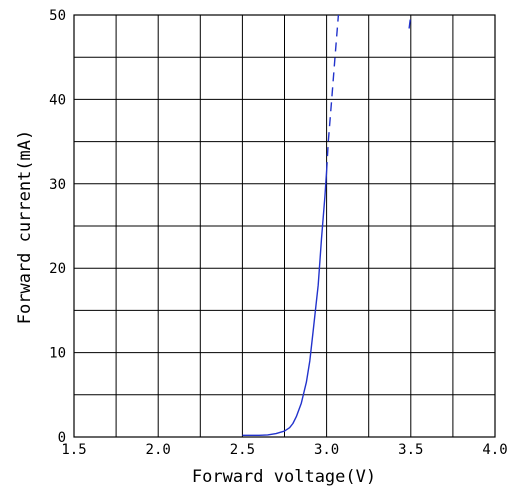 The width and height of the screenshot is (520, 493). What do you see at coordinates (326, 450) in the screenshot?
I see `x-tick-label: 3.0` at bounding box center [326, 450].